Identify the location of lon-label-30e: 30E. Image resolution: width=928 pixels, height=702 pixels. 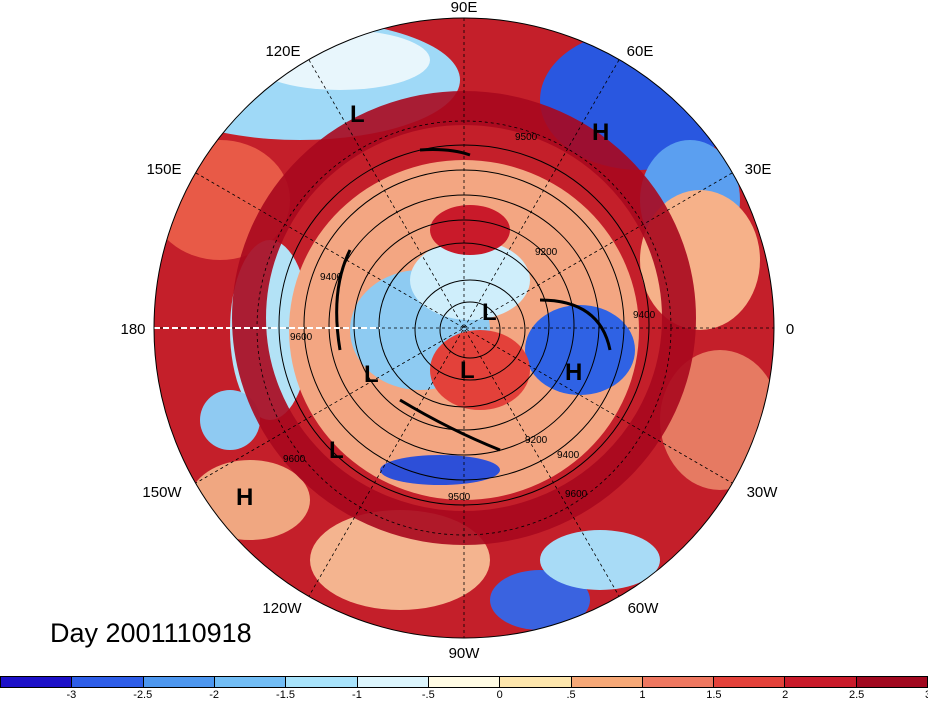
(758, 169).